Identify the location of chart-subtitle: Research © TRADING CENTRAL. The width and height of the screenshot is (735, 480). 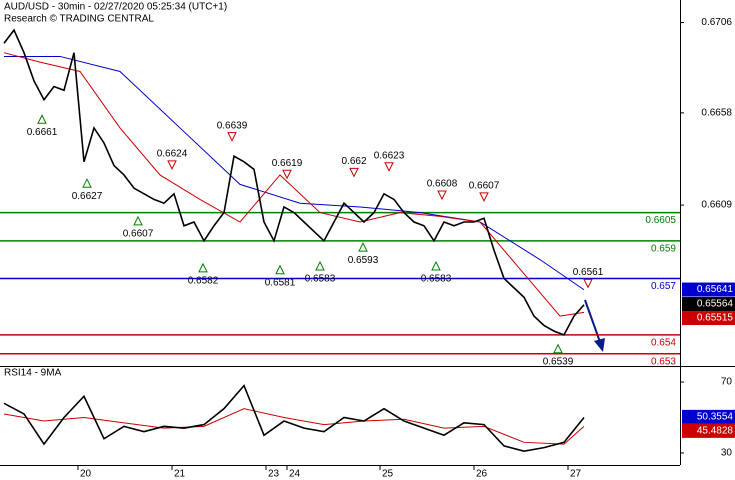
(79, 19).